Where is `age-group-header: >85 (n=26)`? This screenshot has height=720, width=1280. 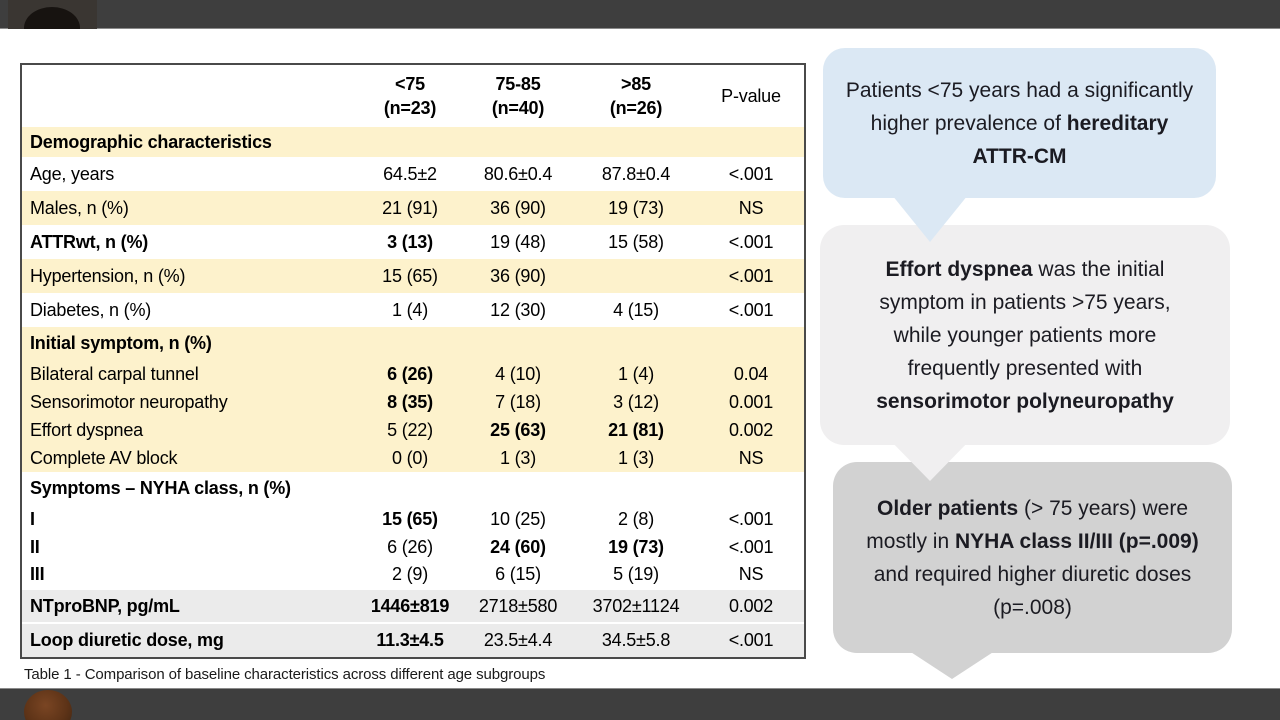
age-group-header: >85 (n=26) is located at coordinates (636, 95).